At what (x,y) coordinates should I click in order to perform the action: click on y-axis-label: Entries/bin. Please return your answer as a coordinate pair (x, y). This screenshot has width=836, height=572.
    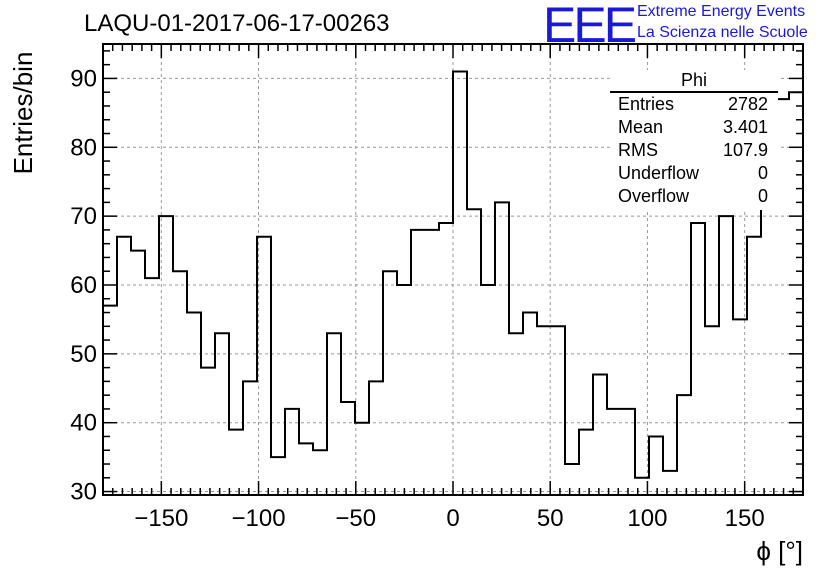
    Looking at the image, I should click on (23, 113).